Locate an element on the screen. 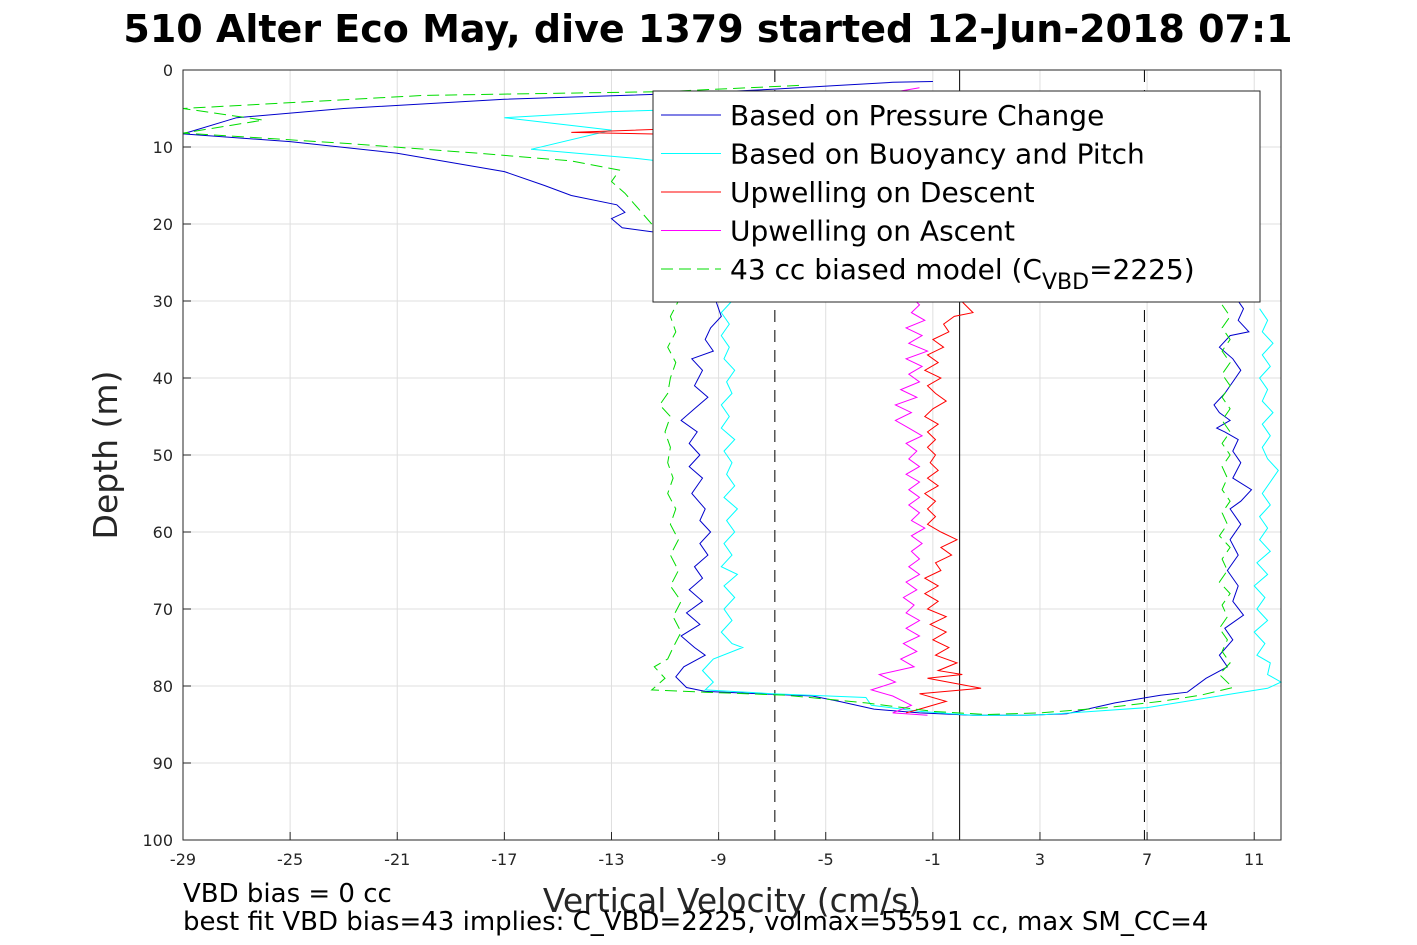 This screenshot has width=1417, height=945. y-ticks: 0 10 20 30 40 50 60 70 80 90 100 is located at coordinates (166, 455).